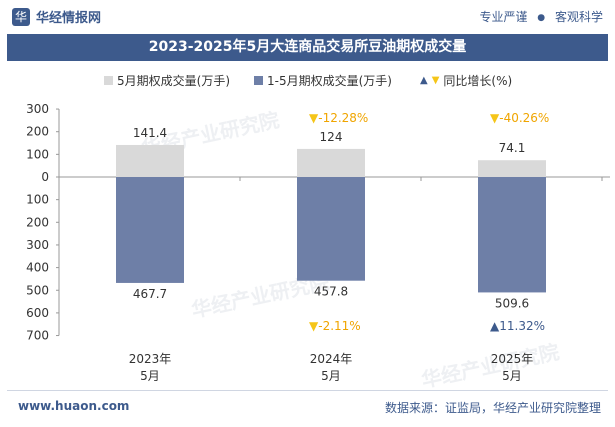  Describe the element at coordinates (37, 336) in the screenshot. I see `y-tick-label: 700` at that location.